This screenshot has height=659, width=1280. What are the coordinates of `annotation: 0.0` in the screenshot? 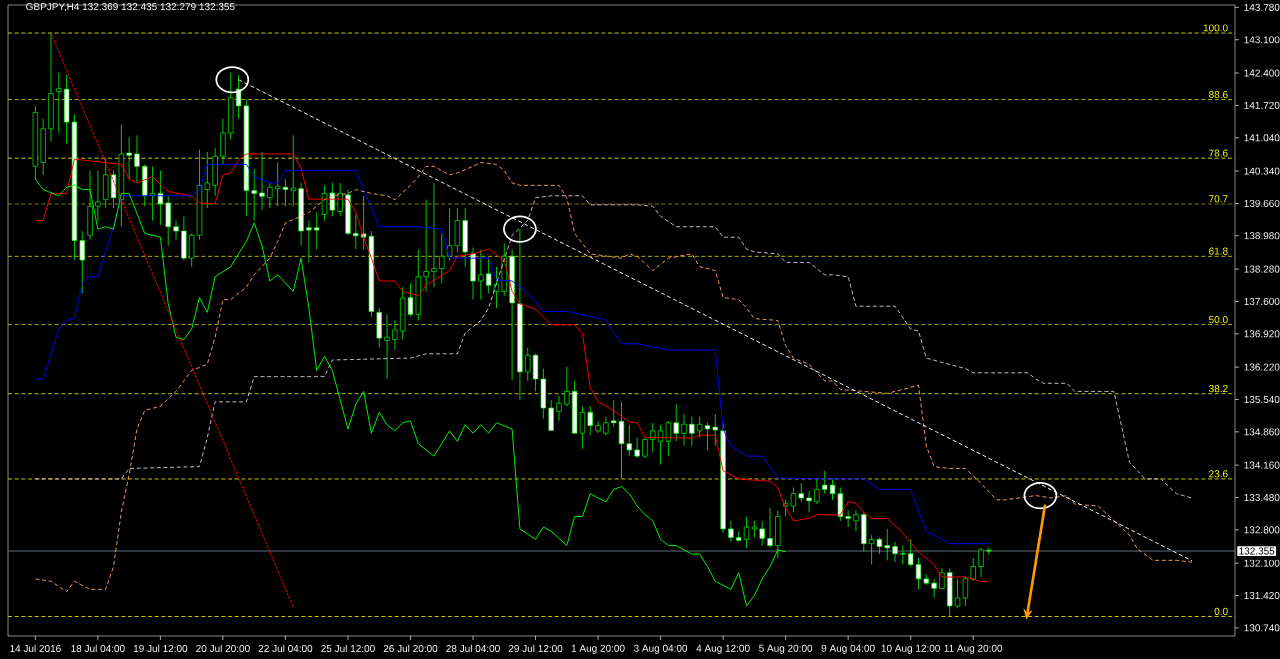 It's located at (1221, 611).